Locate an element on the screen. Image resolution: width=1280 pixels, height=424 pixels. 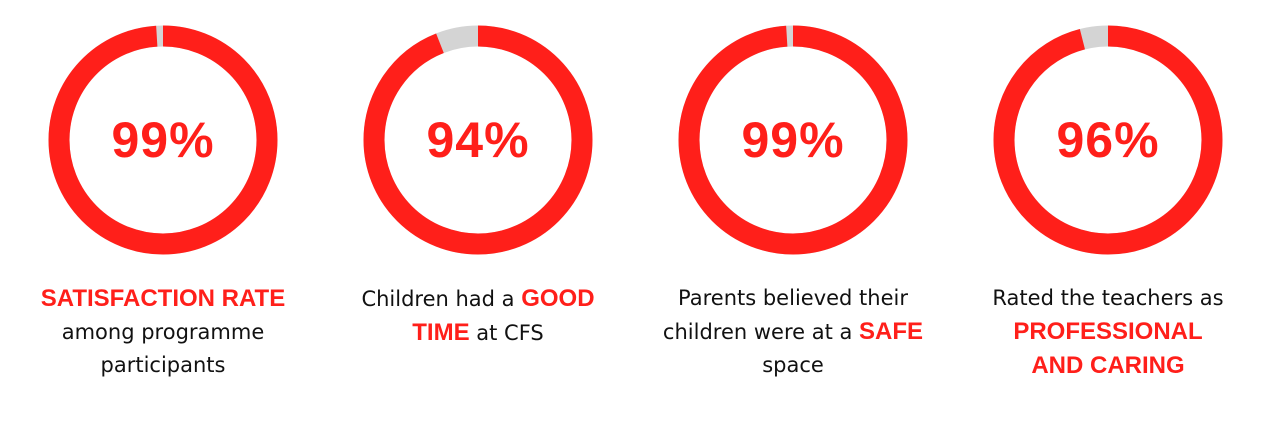
caption-line: AND CARING is located at coordinates (1108, 366).